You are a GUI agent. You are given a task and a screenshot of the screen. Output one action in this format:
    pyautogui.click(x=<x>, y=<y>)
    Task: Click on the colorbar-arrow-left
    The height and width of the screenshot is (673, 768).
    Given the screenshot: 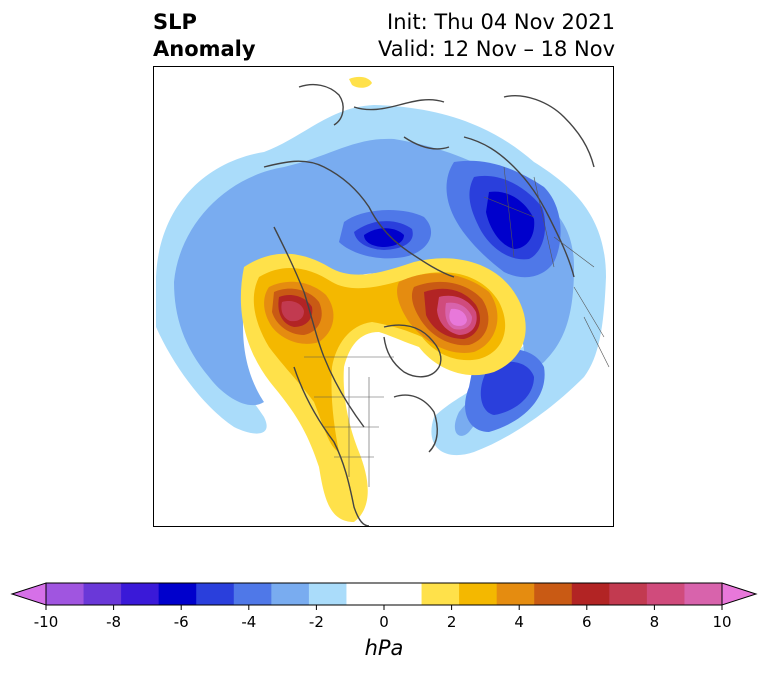 What is the action you would take?
    pyautogui.click(x=28, y=594)
    